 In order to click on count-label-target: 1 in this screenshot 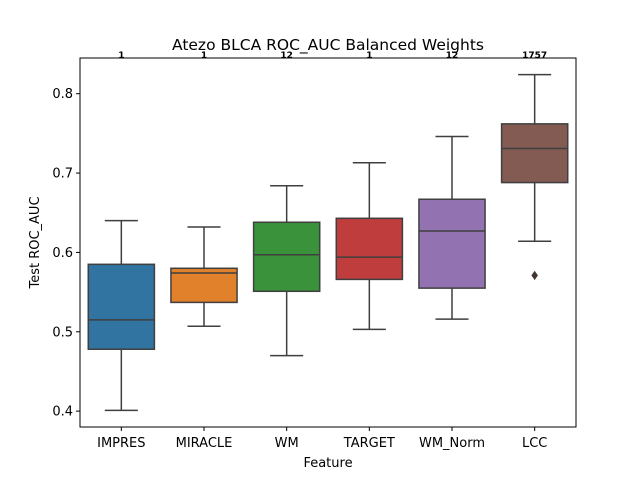, I will do `click(369, 56)`.